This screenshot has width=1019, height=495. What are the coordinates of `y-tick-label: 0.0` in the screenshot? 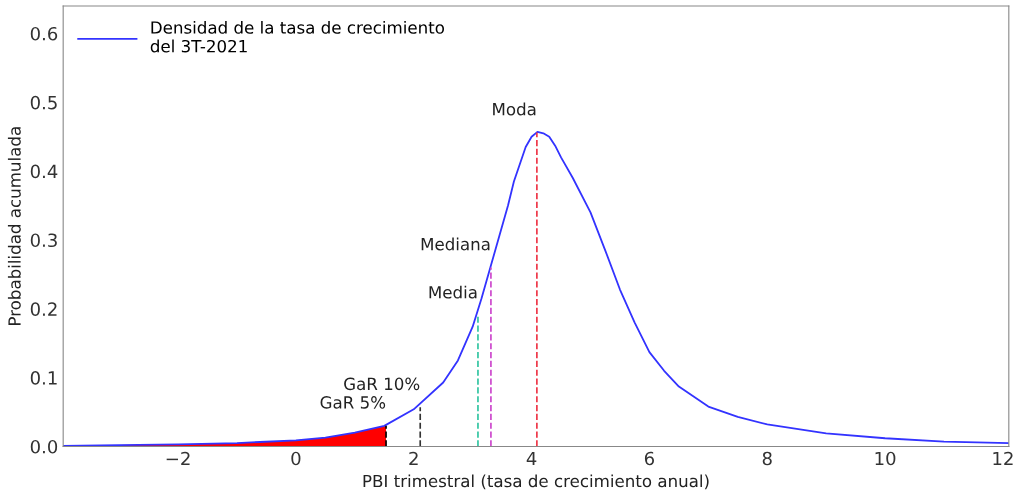 It's located at (44, 446).